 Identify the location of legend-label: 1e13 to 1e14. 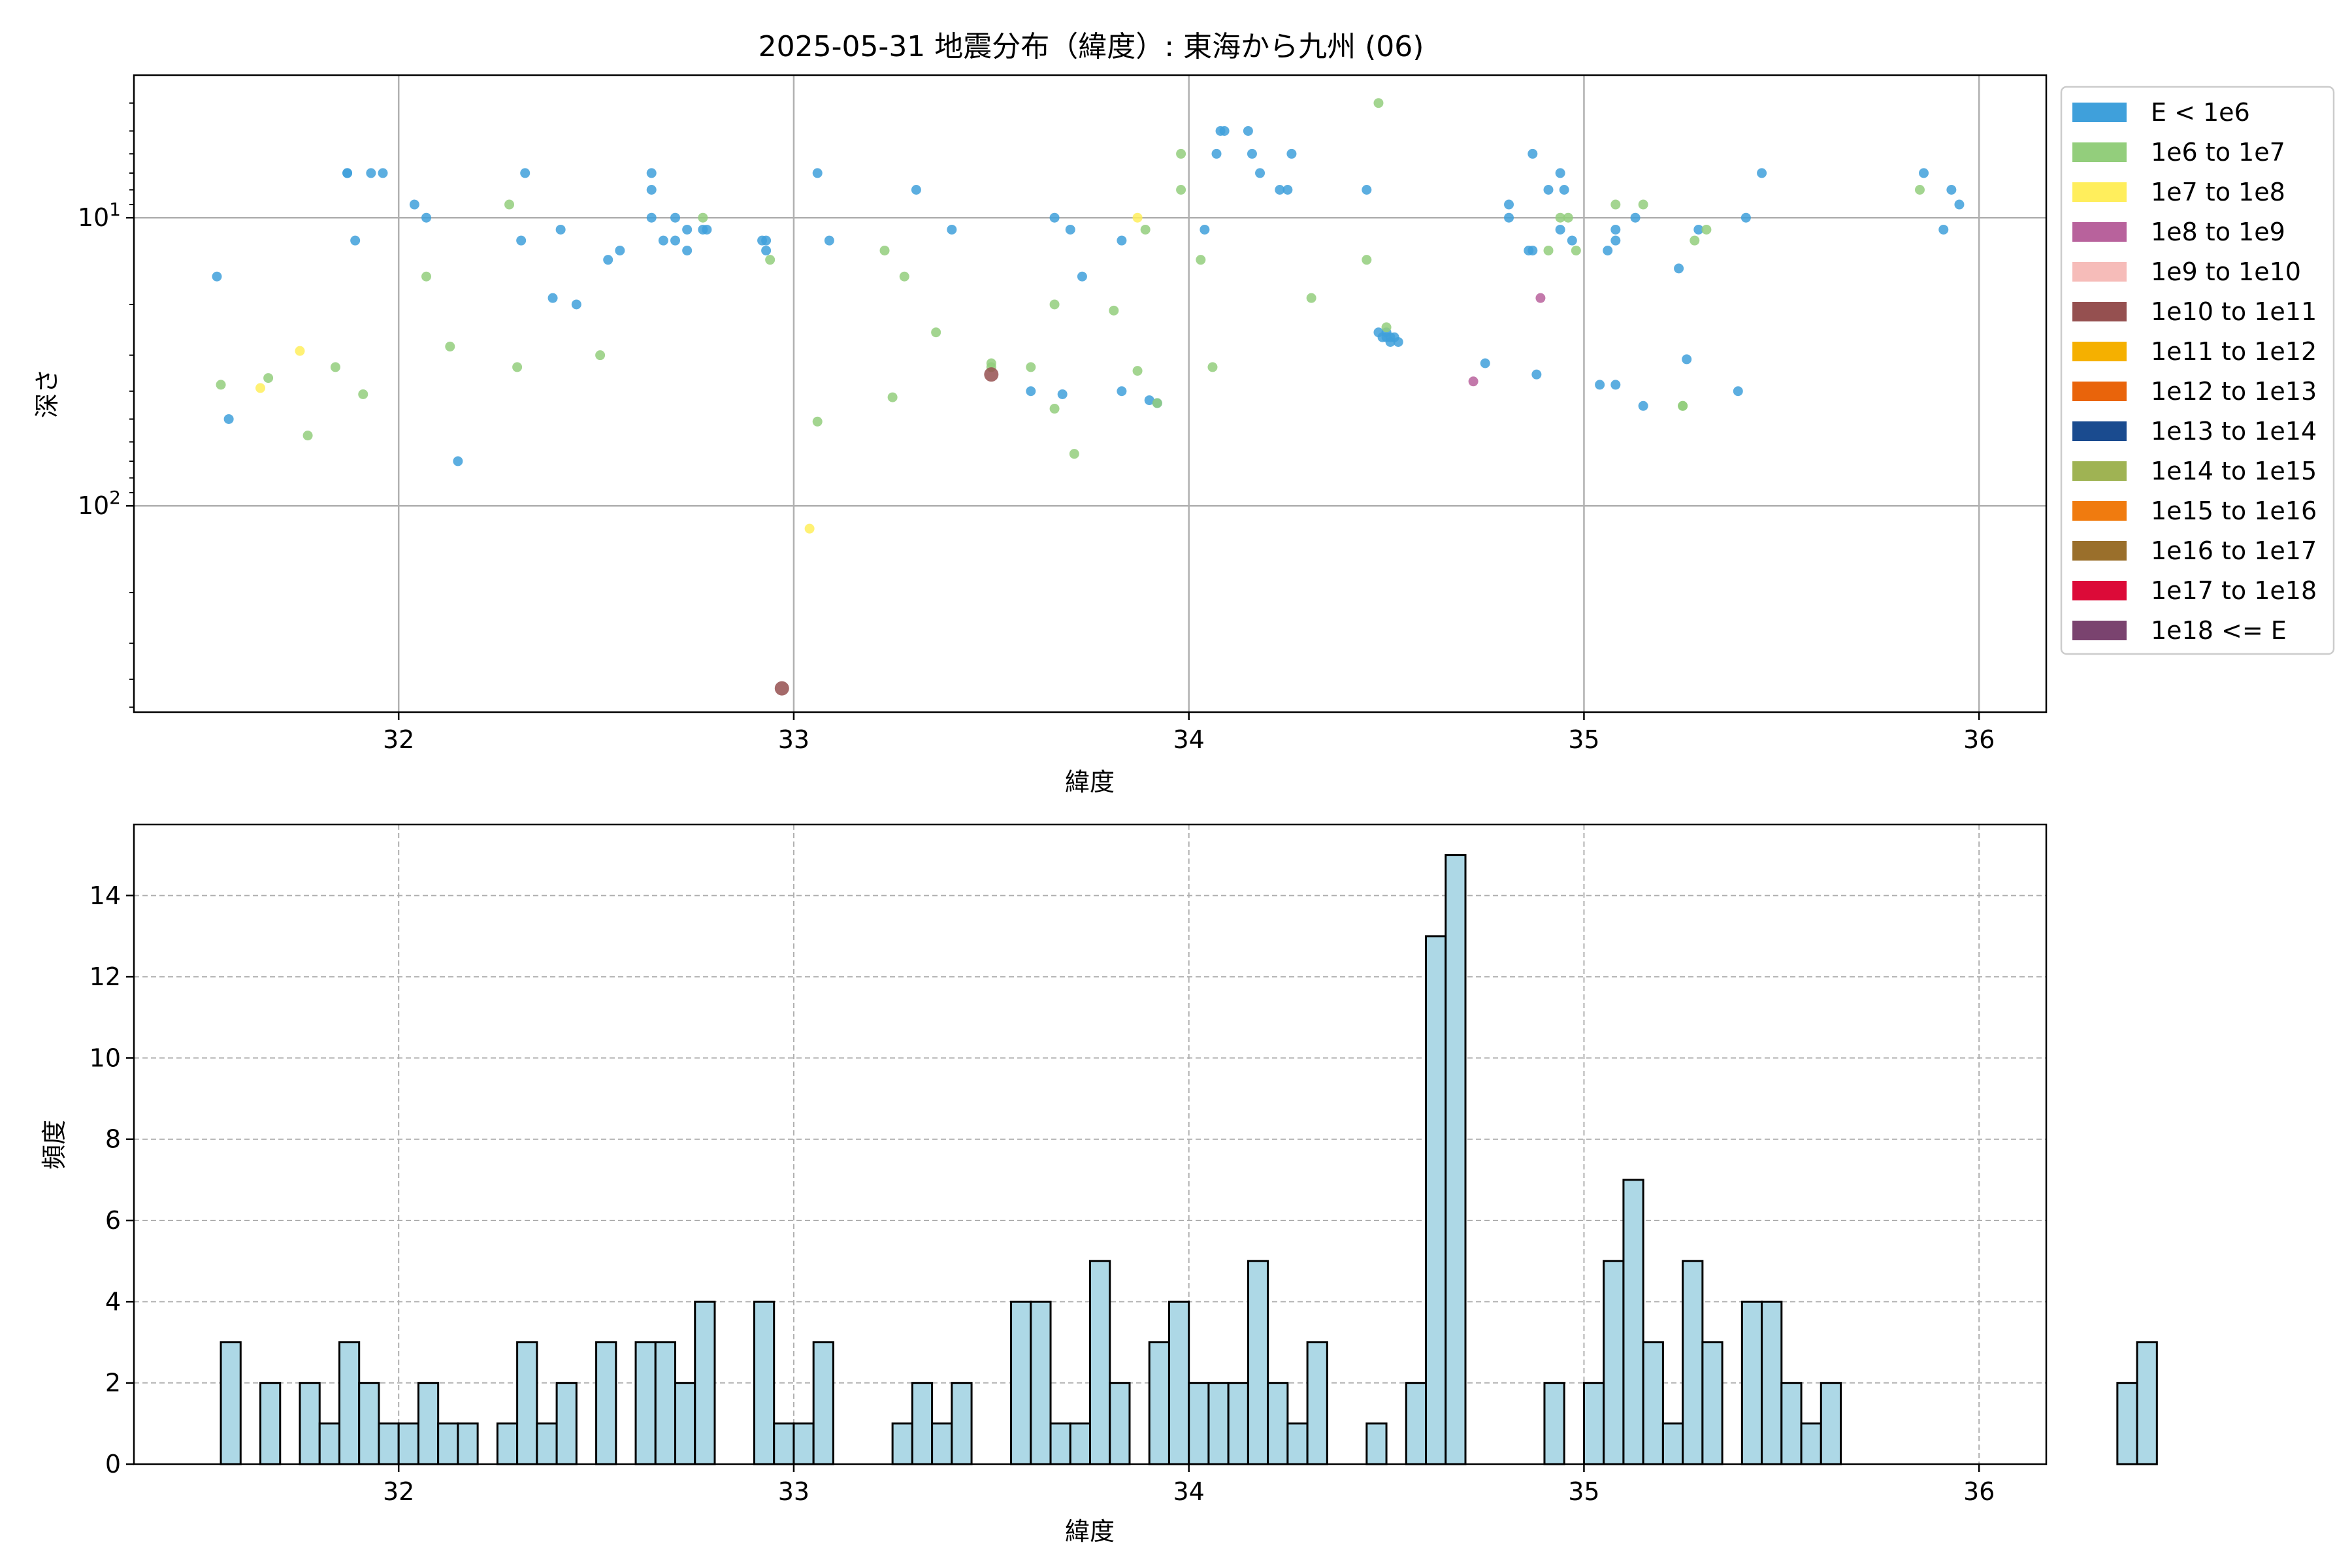
(2234, 431).